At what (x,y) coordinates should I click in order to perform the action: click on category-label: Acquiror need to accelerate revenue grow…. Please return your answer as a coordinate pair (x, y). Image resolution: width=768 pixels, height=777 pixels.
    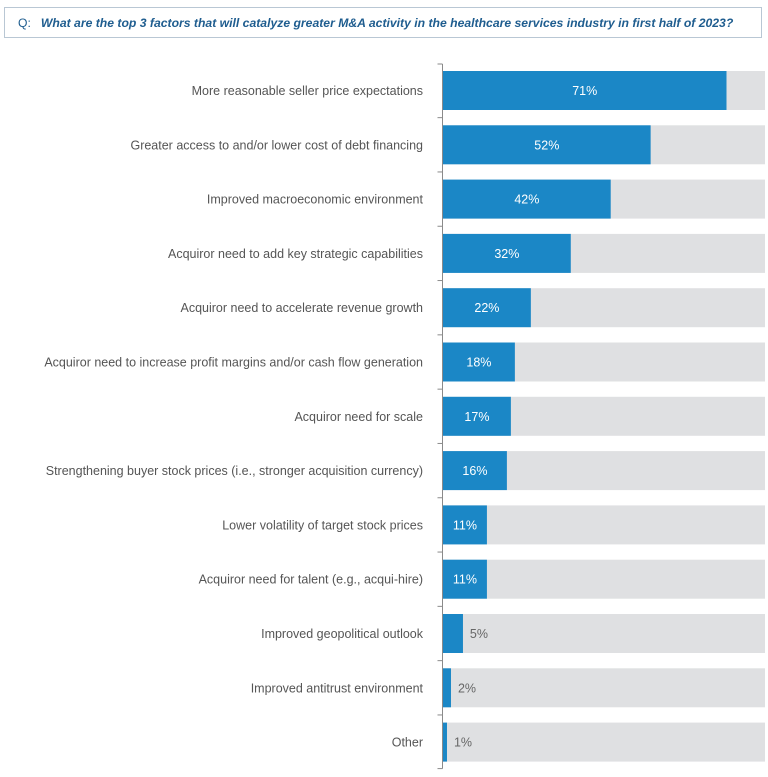
    Looking at the image, I should click on (301, 308).